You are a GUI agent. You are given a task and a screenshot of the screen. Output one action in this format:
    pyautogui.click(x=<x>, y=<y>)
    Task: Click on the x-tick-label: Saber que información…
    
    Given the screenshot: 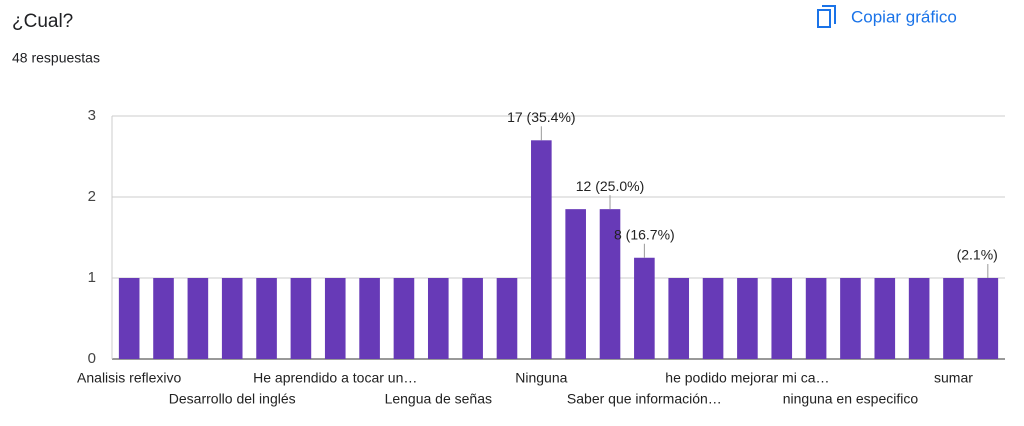 What is the action you would take?
    pyautogui.click(x=644, y=399)
    